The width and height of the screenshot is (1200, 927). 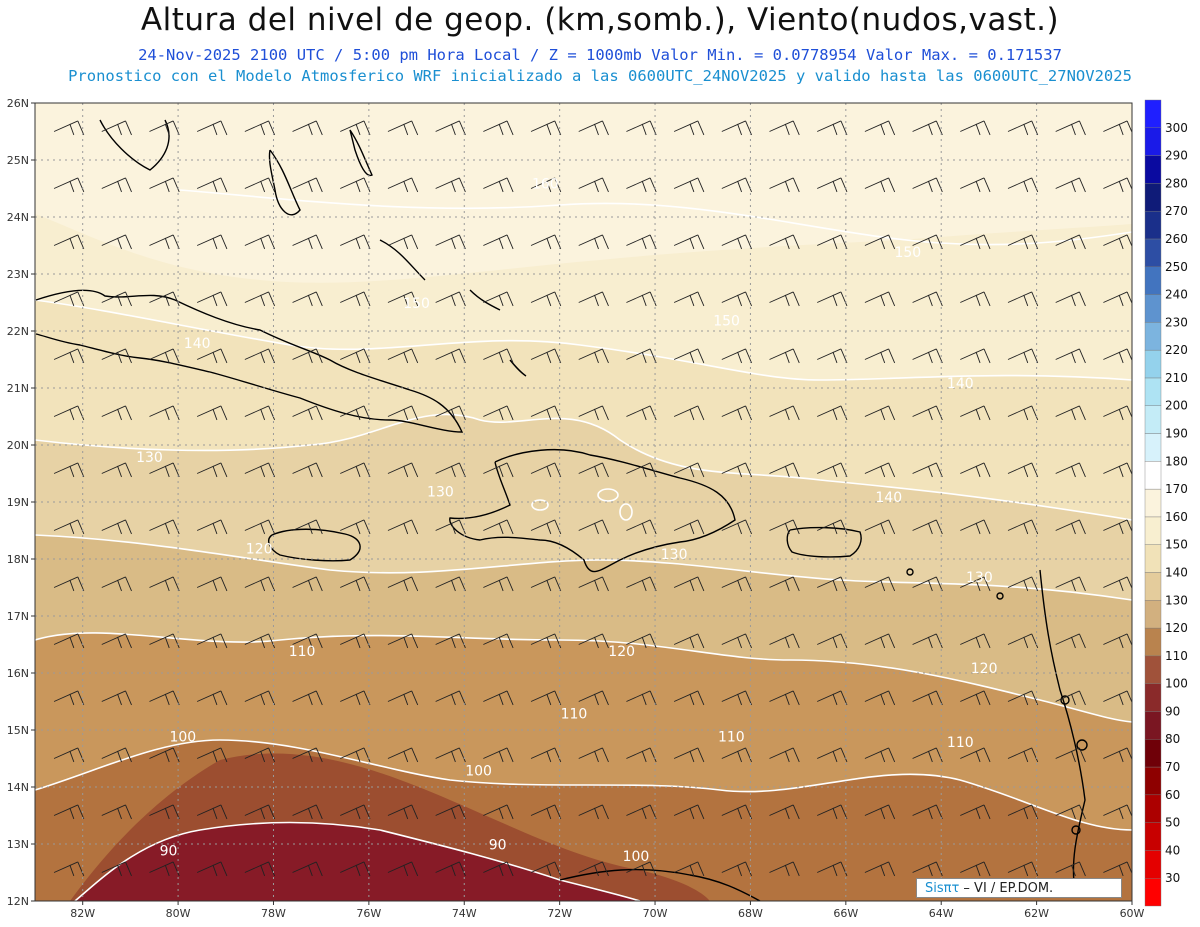 I want to click on colorbar-level-label: 270, so click(x=1176, y=211).